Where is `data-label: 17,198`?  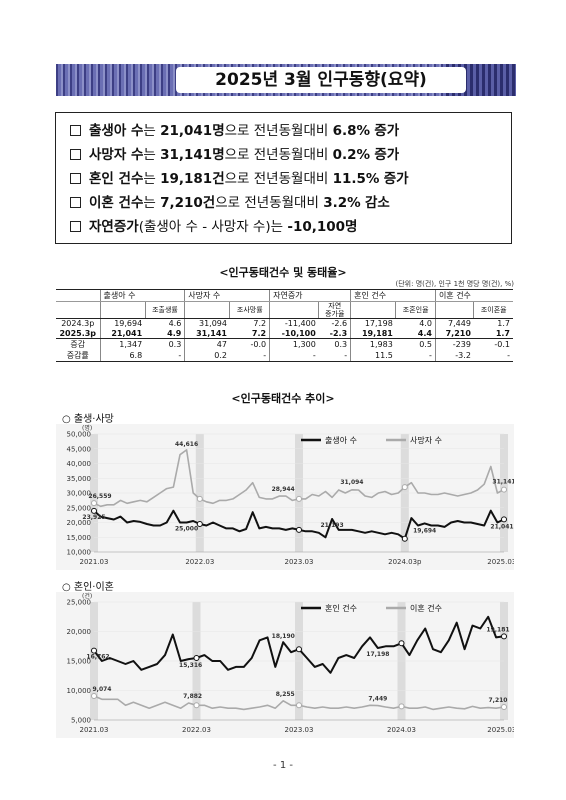 data-label: 17,198 is located at coordinates (377, 654).